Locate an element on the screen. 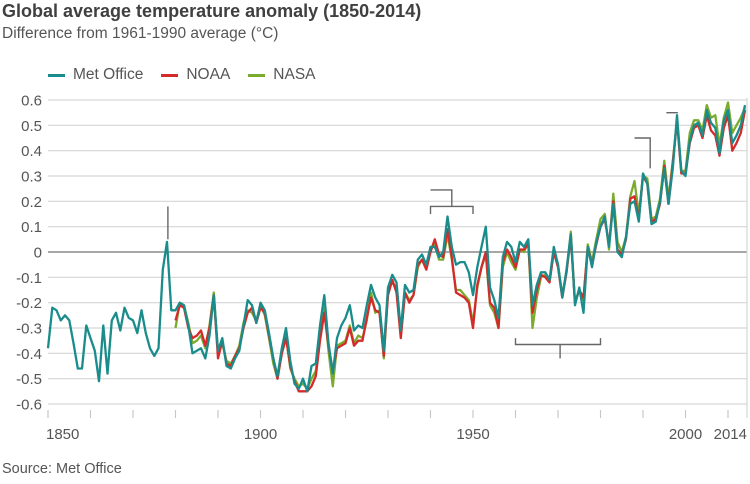 This screenshot has width=750, height=484. y-tick-label: 0.2 is located at coordinates (31, 202).